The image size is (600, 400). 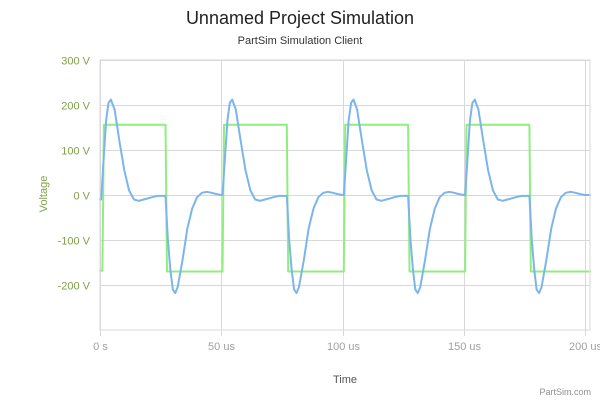 I want to click on y-axis-title: Voltage, so click(x=44, y=194).